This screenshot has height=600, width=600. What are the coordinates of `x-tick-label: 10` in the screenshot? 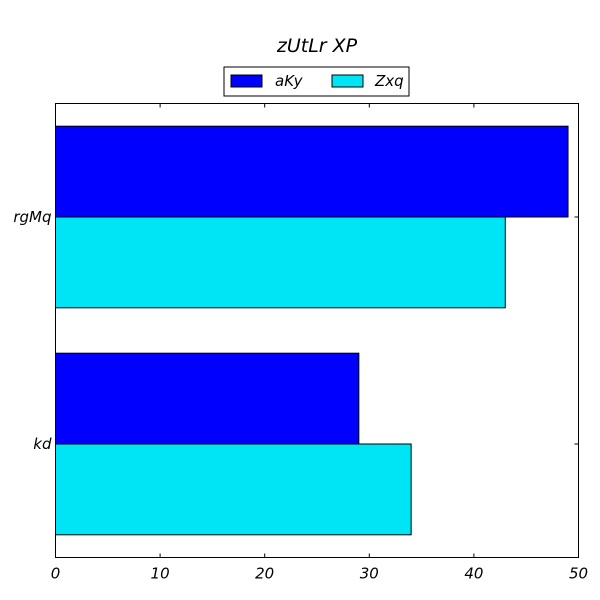 It's located at (160, 574).